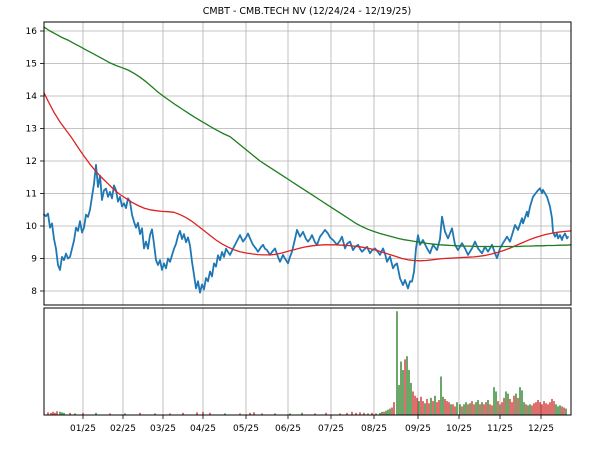  I want to click on y-tick-label: 13, so click(31, 130).